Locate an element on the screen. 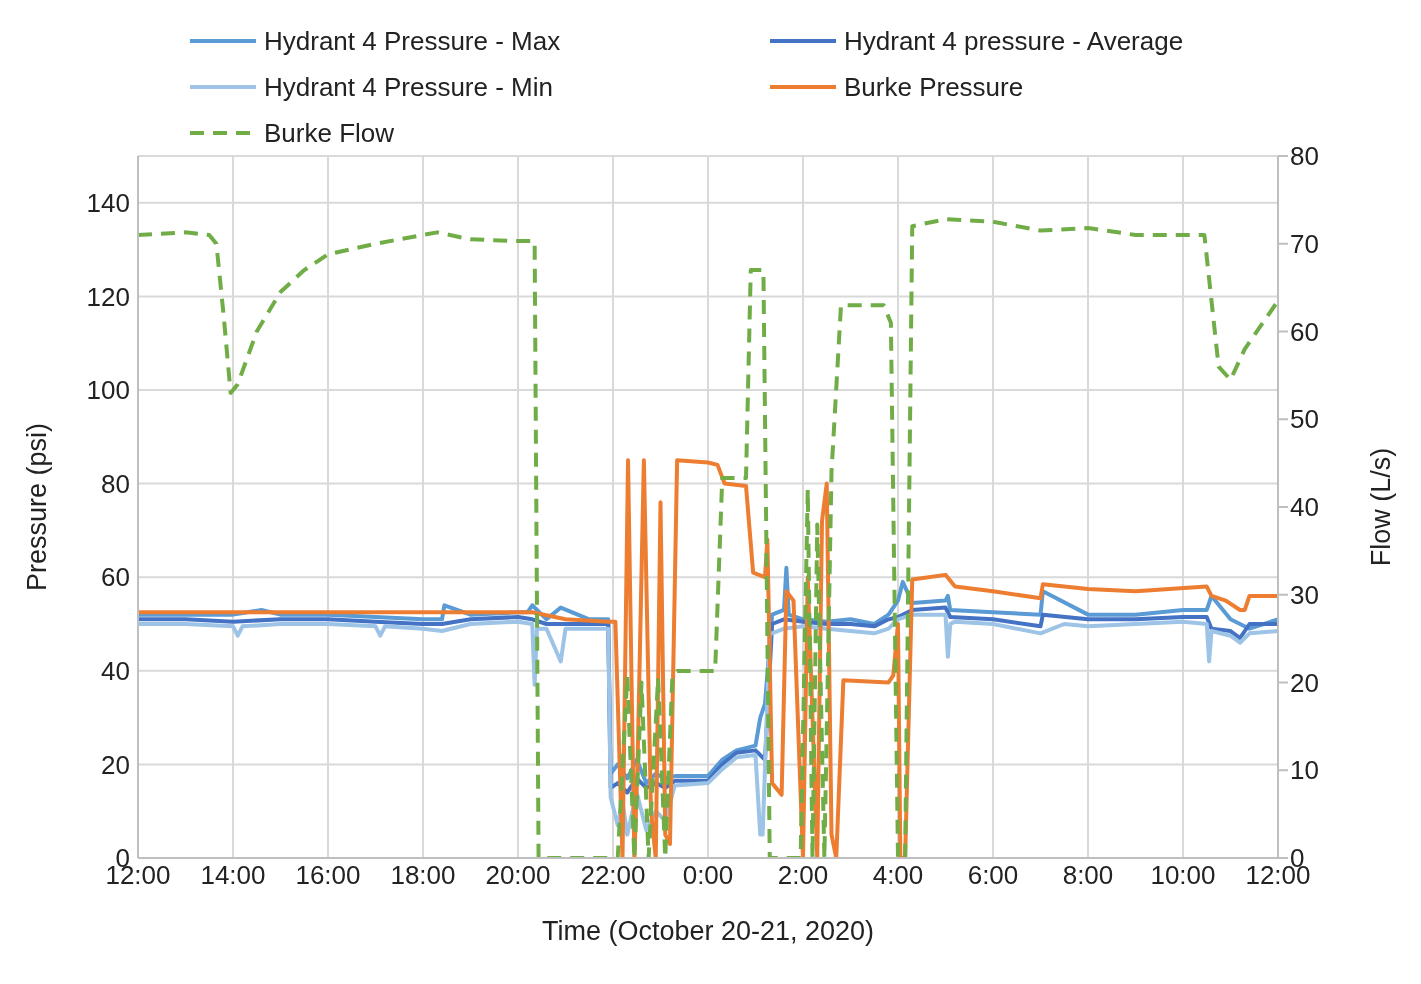 This screenshot has width=1421, height=984. y2-tick-label: 20 is located at coordinates (1304, 682).